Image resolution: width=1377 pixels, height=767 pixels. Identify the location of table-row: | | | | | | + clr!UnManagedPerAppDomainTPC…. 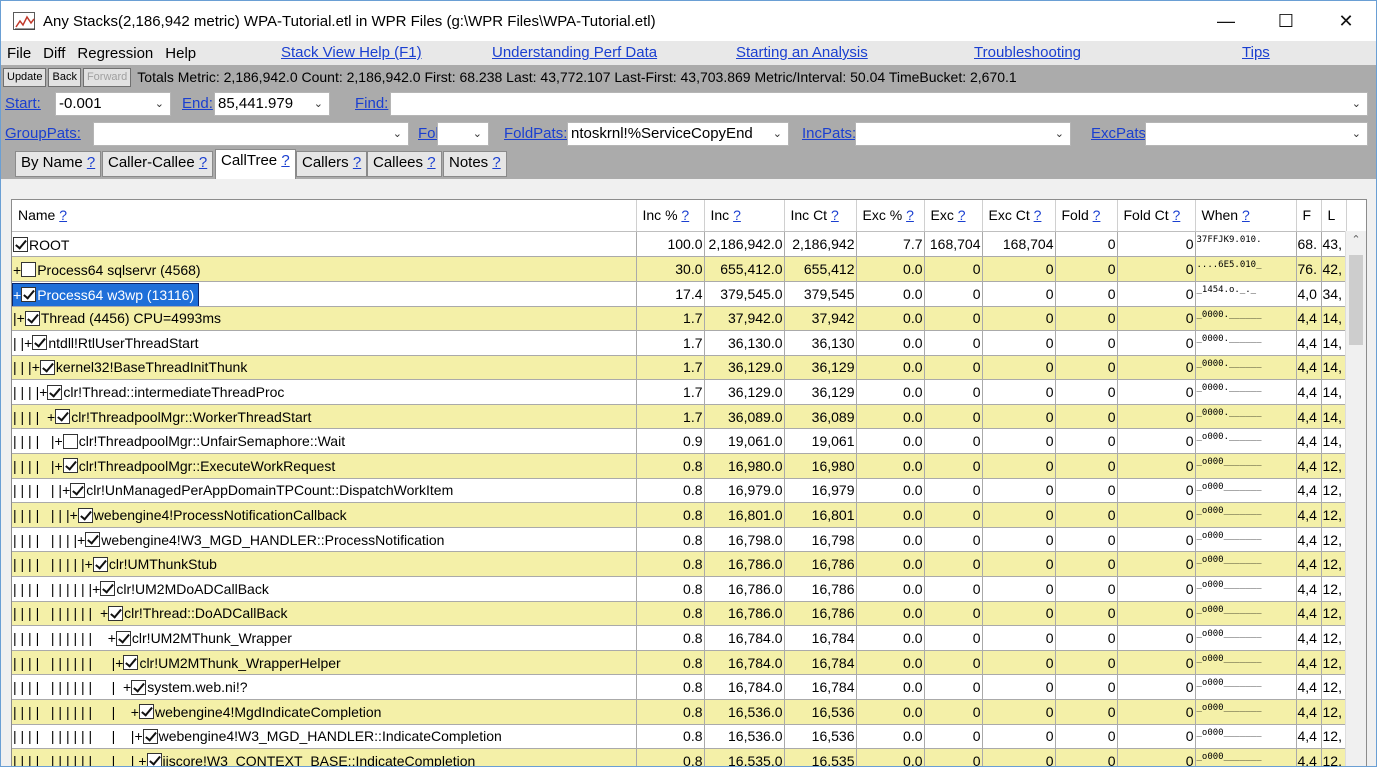
(679, 491).